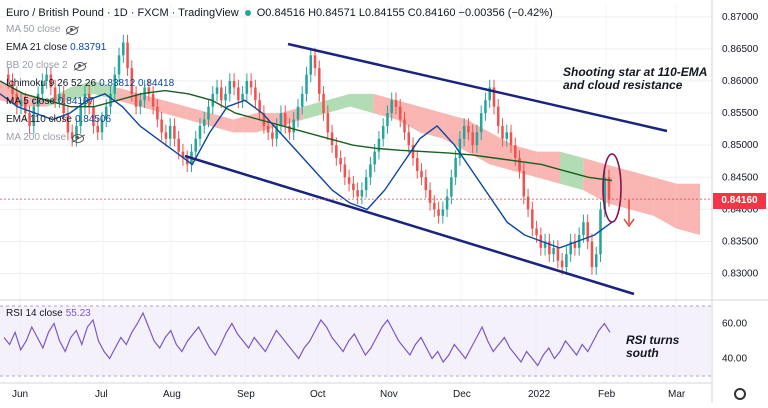 The width and height of the screenshot is (768, 408). Describe the element at coordinates (101, 394) in the screenshot. I see `time-tick-label: Jul` at that location.